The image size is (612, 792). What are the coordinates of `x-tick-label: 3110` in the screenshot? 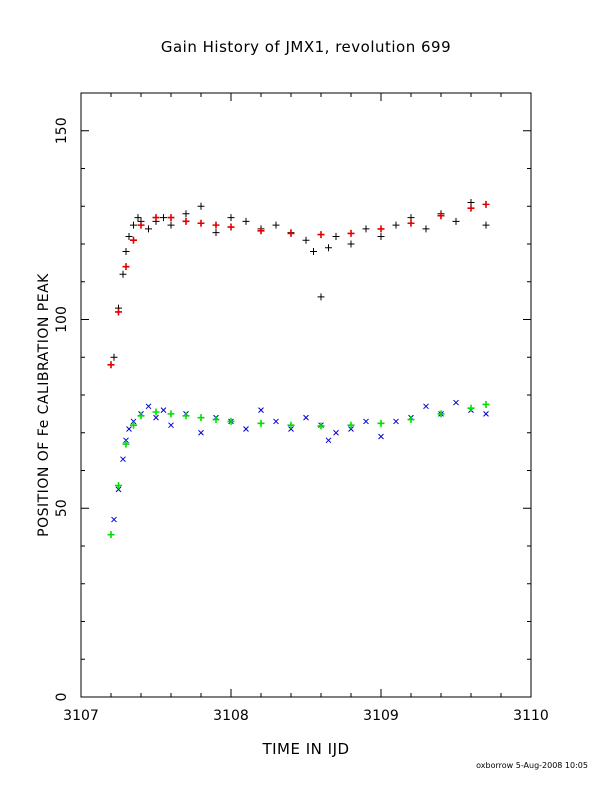 It's located at (531, 716).